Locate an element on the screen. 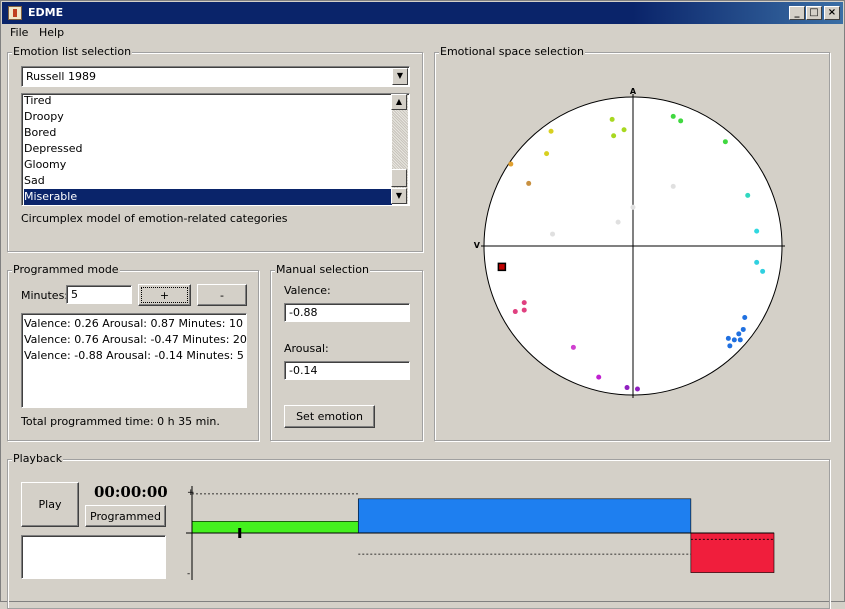 The width and height of the screenshot is (845, 609). close-button: × is located at coordinates (832, 13).